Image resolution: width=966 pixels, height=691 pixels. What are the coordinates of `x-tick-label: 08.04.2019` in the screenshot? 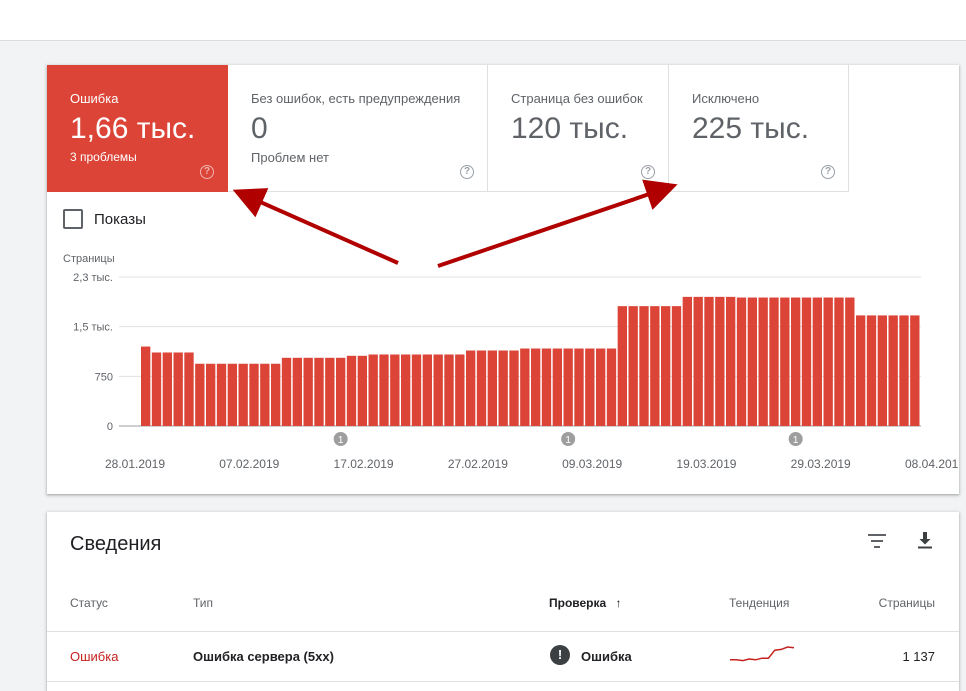 It's located at (932, 464).